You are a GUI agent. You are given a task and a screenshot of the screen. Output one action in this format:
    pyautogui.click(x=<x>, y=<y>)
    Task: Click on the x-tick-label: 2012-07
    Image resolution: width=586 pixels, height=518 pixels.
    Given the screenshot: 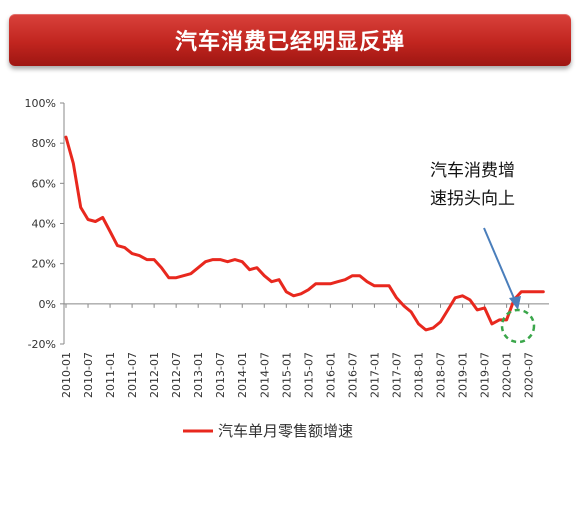 What is the action you would take?
    pyautogui.click(x=176, y=375)
    